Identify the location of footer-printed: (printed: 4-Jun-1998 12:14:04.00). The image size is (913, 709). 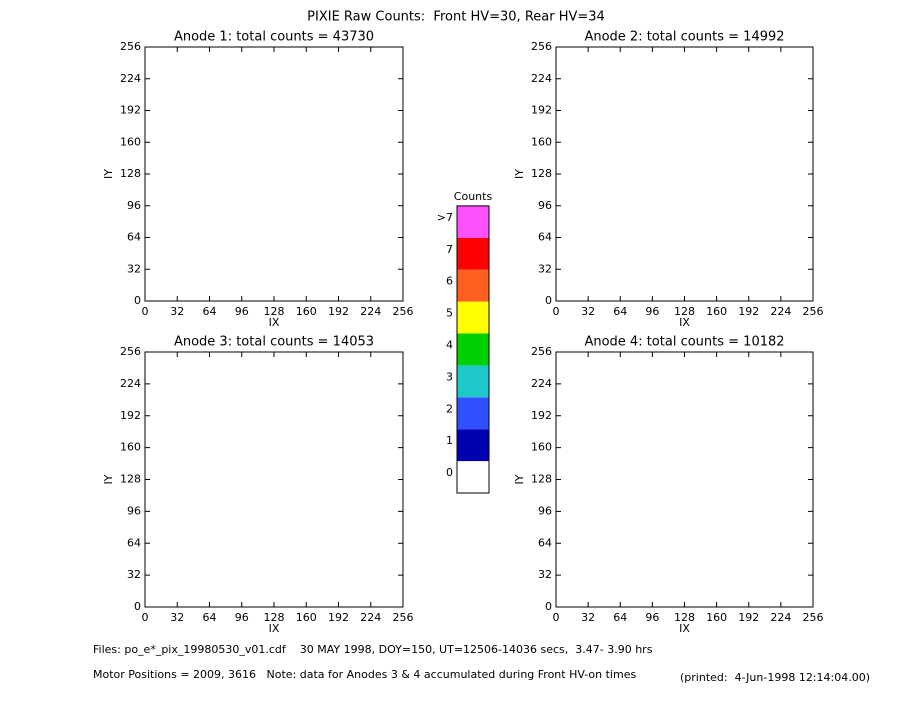
(775, 677).